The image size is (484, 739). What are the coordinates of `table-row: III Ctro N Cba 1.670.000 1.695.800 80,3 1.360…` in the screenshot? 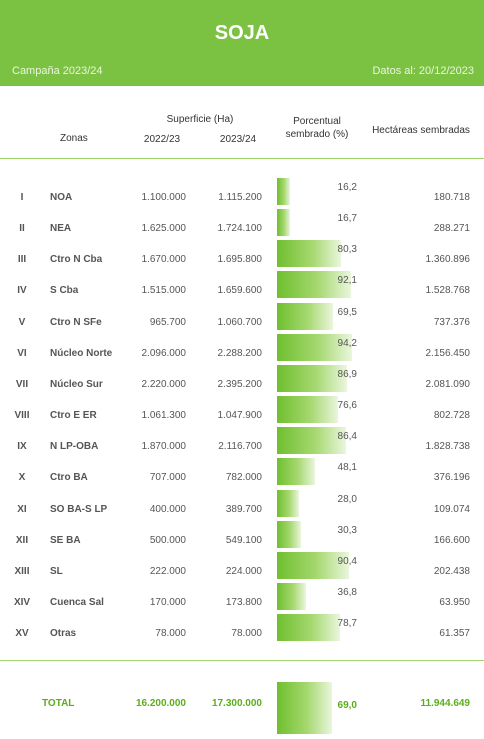 It's located at (242, 253).